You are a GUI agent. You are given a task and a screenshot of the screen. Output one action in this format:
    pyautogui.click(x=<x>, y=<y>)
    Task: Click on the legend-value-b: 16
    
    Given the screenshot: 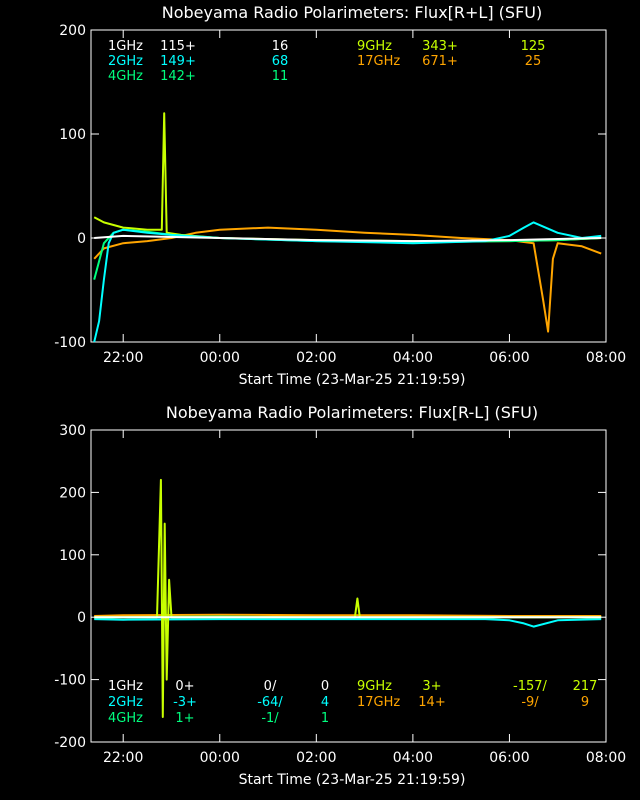 What is the action you would take?
    pyautogui.click(x=280, y=46)
    